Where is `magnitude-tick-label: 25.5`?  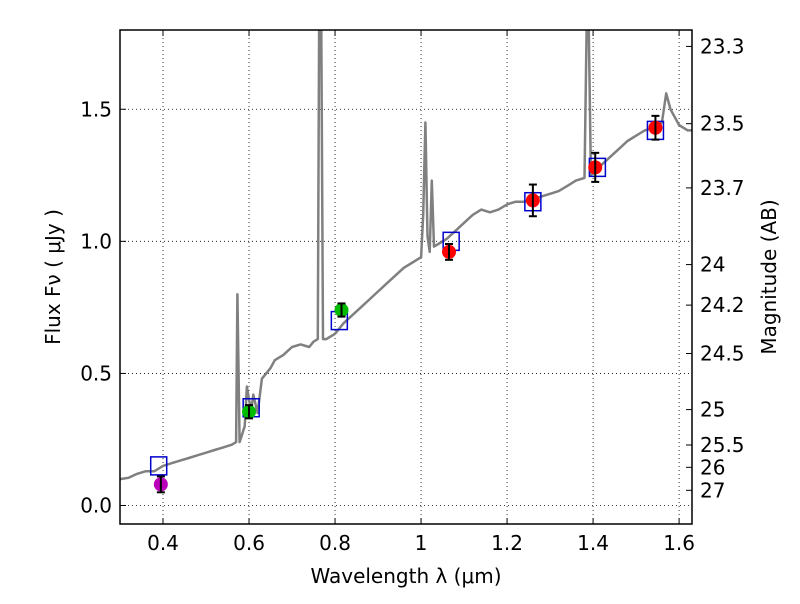 magnitude-tick-label: 25.5 is located at coordinates (722, 445).